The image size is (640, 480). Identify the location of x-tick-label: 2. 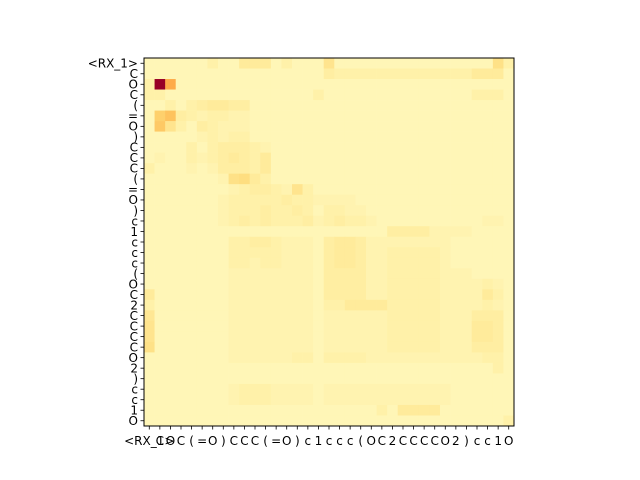
(456, 441).